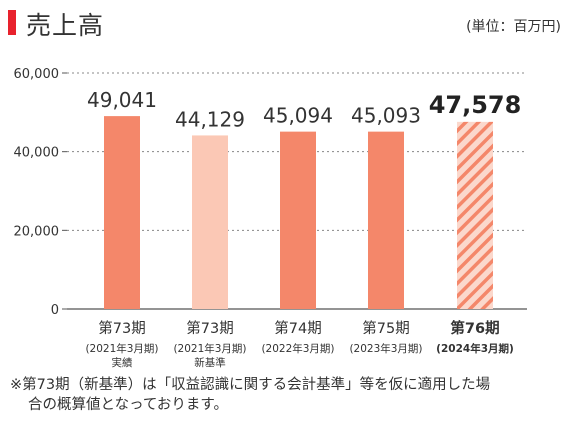 This screenshot has width=571, height=437. What do you see at coordinates (122, 100) in the screenshot?
I see `data-label: 49,041` at bounding box center [122, 100].